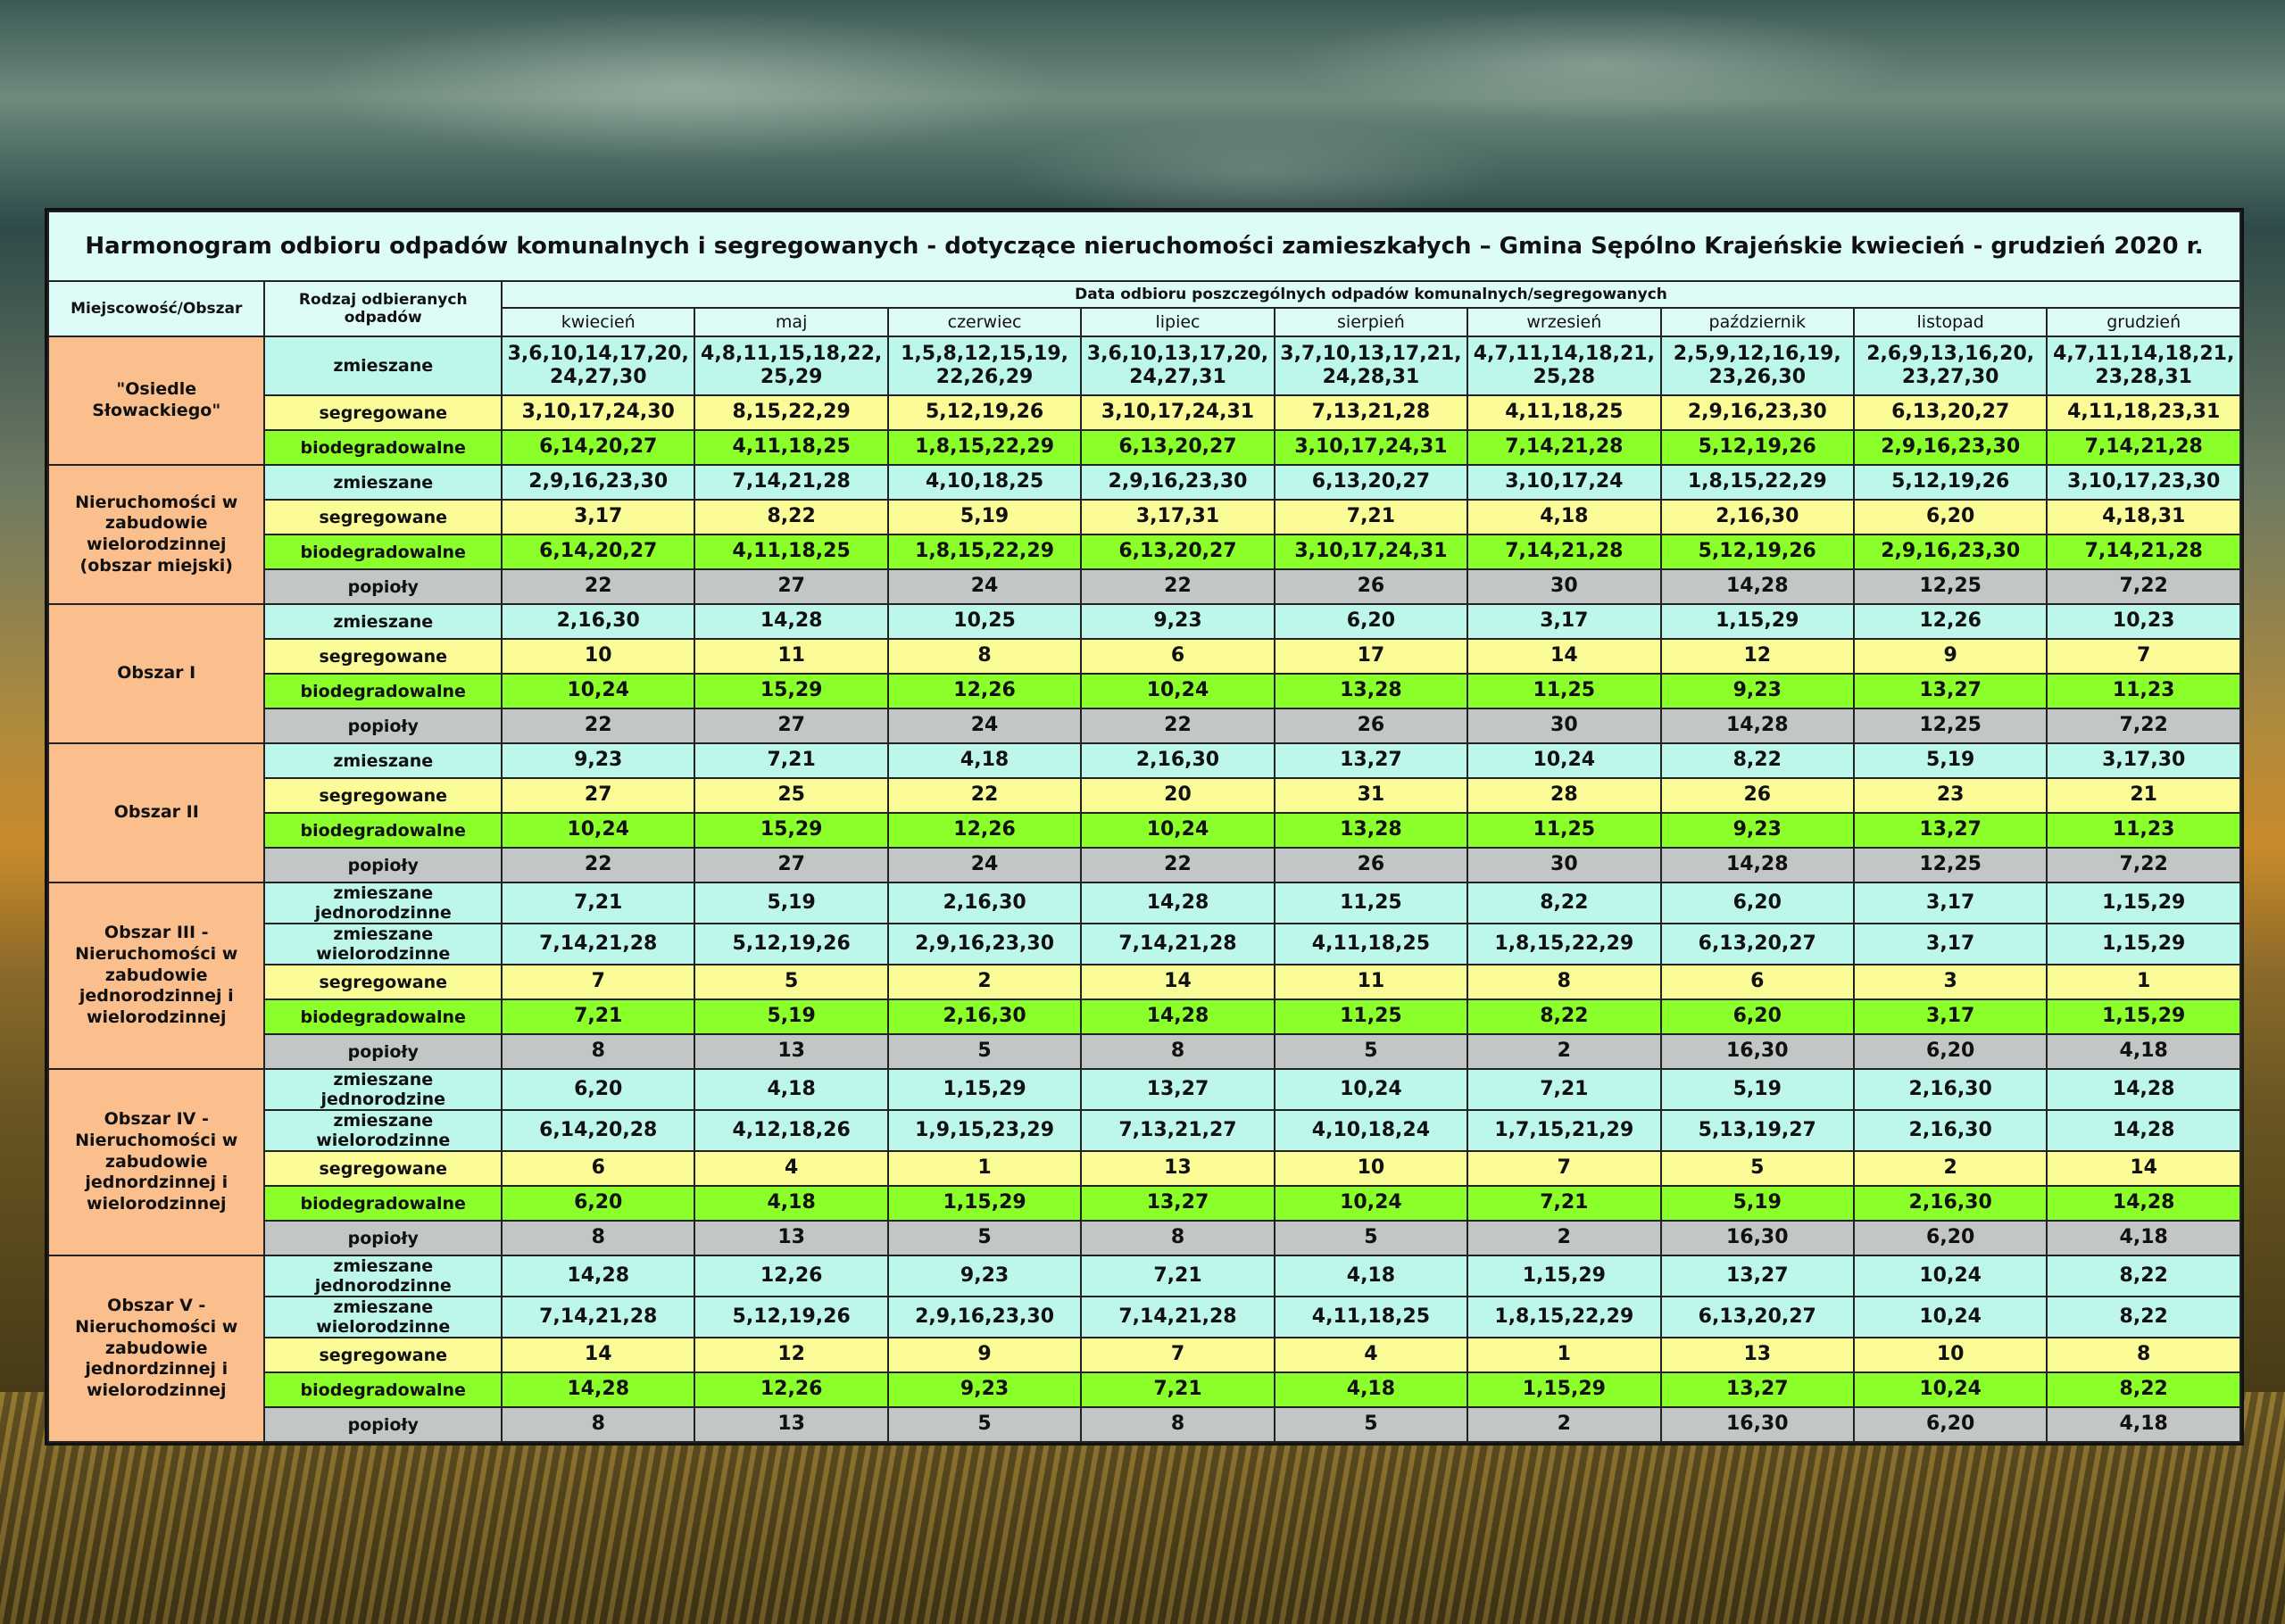 Image resolution: width=2285 pixels, height=1624 pixels. I want to click on pickup-dates-cell: 4,8,11,15,18,22, 25,29, so click(791, 366).